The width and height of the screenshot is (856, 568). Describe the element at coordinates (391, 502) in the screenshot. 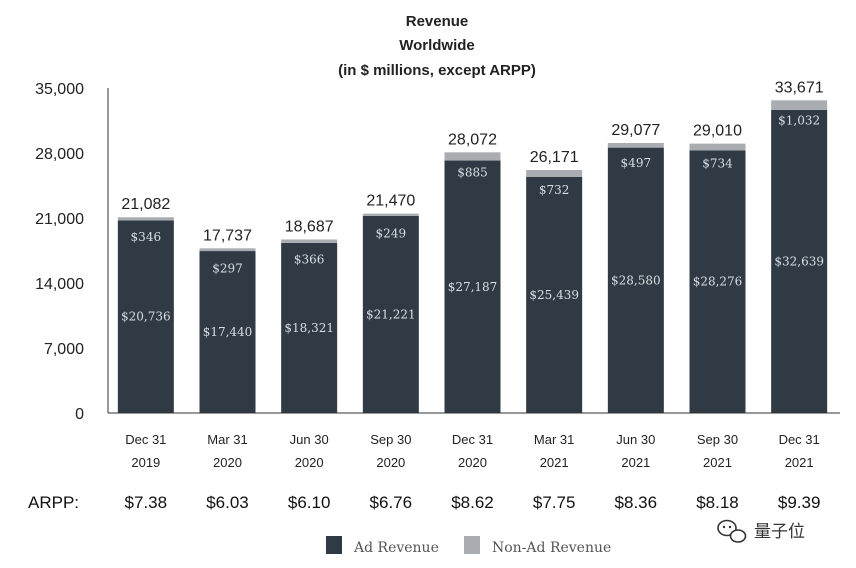

I see `arpp-value: $6.76` at that location.